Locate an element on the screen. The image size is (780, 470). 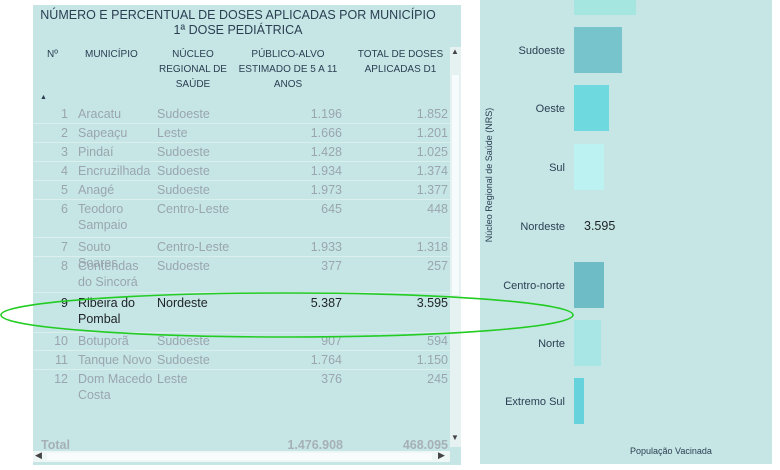
vertical-scrollbar-thumb is located at coordinates (455, 185).